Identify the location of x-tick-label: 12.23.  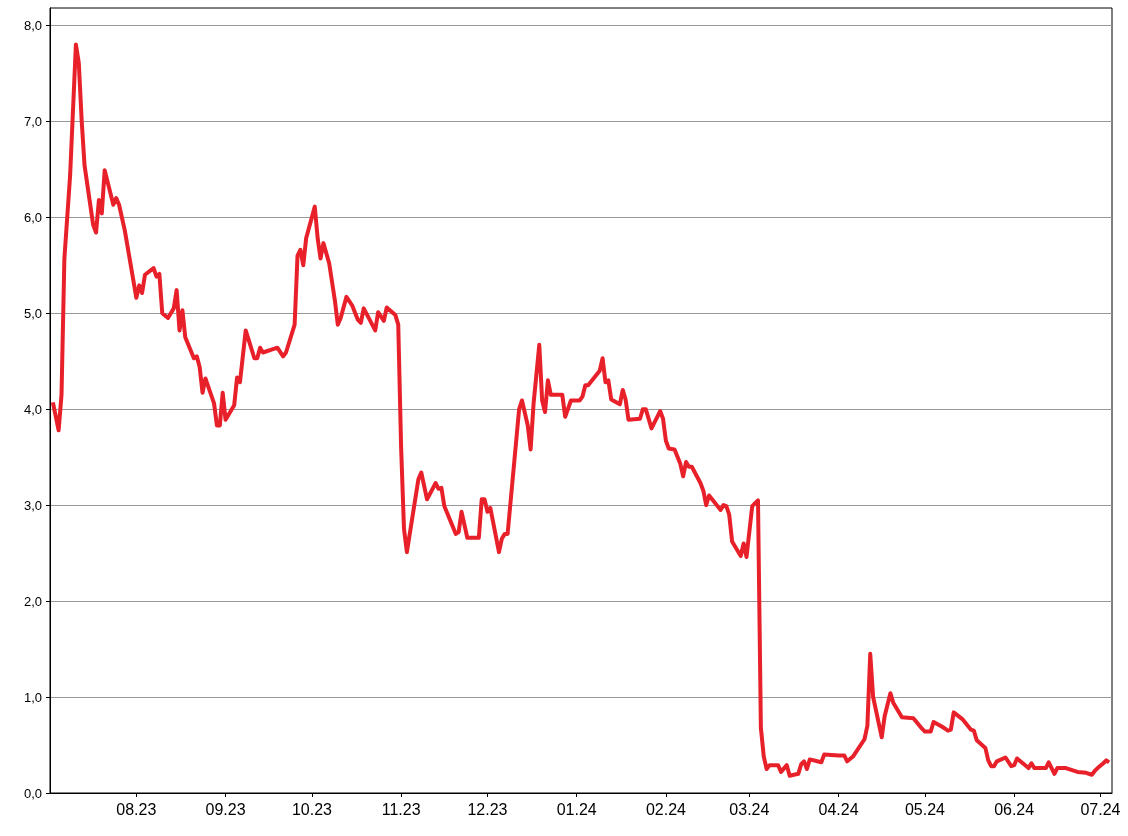
(487, 809).